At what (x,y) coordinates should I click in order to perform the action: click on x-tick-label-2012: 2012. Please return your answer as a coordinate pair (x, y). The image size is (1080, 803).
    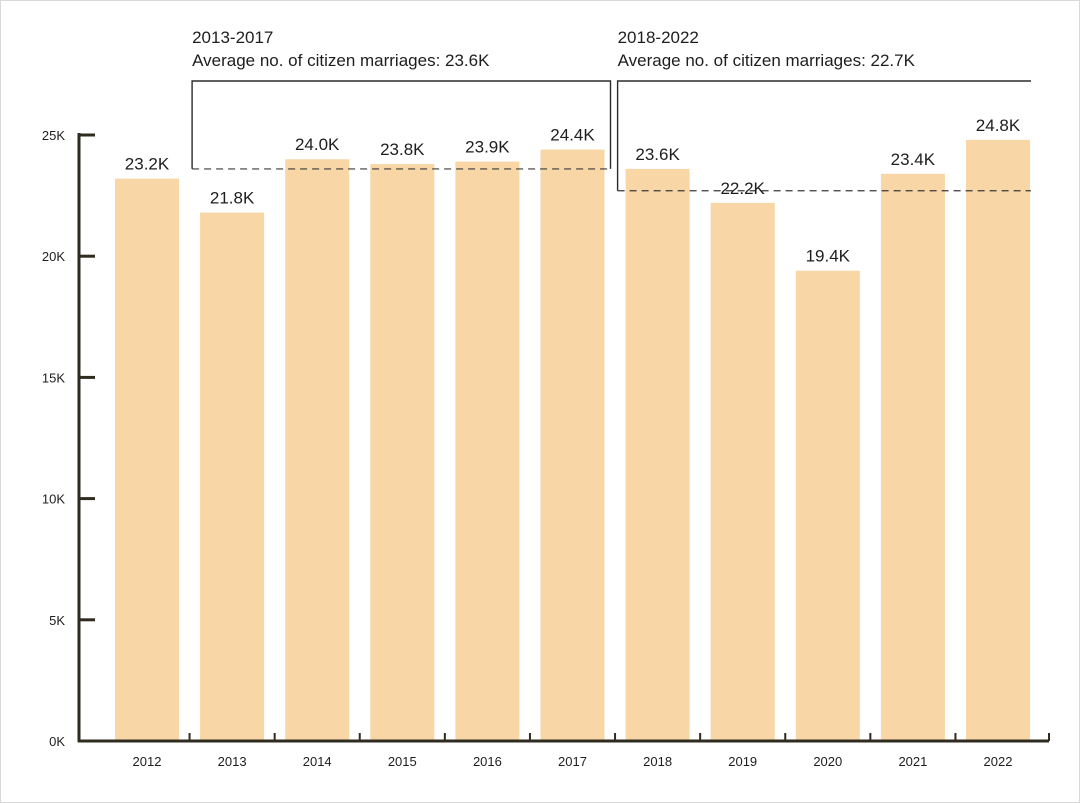
    Looking at the image, I should click on (147, 761).